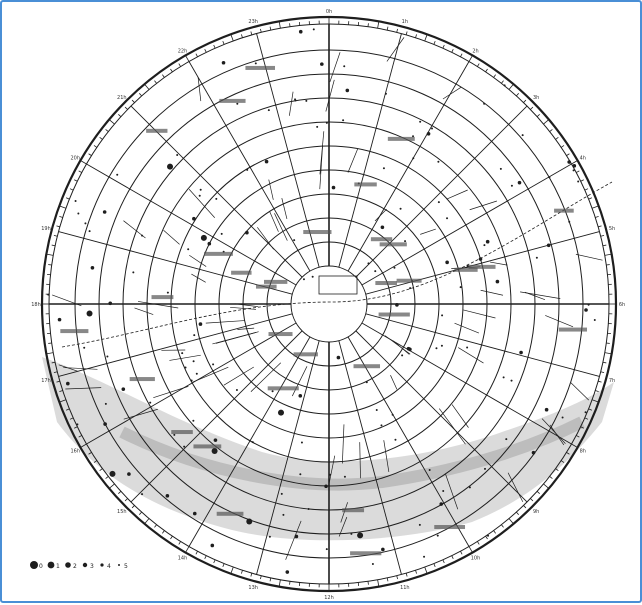 The image size is (642, 605). What do you see at coordinates (338, 285) in the screenshot?
I see `polar-region-box` at bounding box center [338, 285].